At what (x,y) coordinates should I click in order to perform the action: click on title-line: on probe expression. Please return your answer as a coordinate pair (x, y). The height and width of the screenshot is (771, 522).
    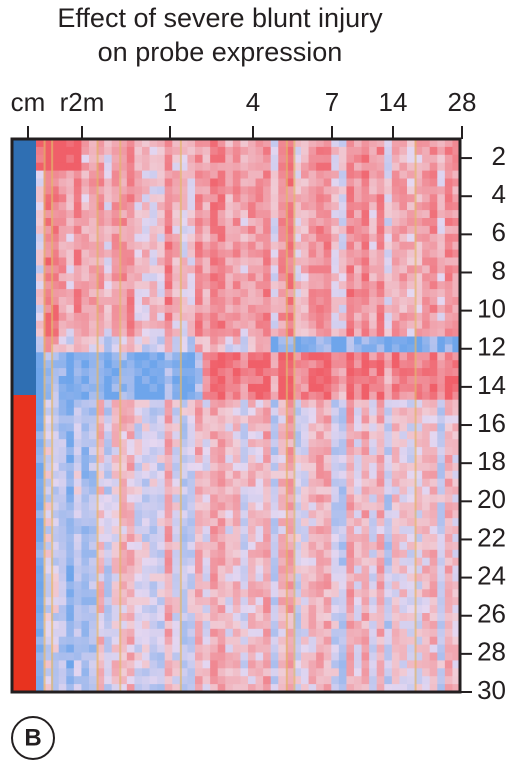
    Looking at the image, I should click on (220, 52).